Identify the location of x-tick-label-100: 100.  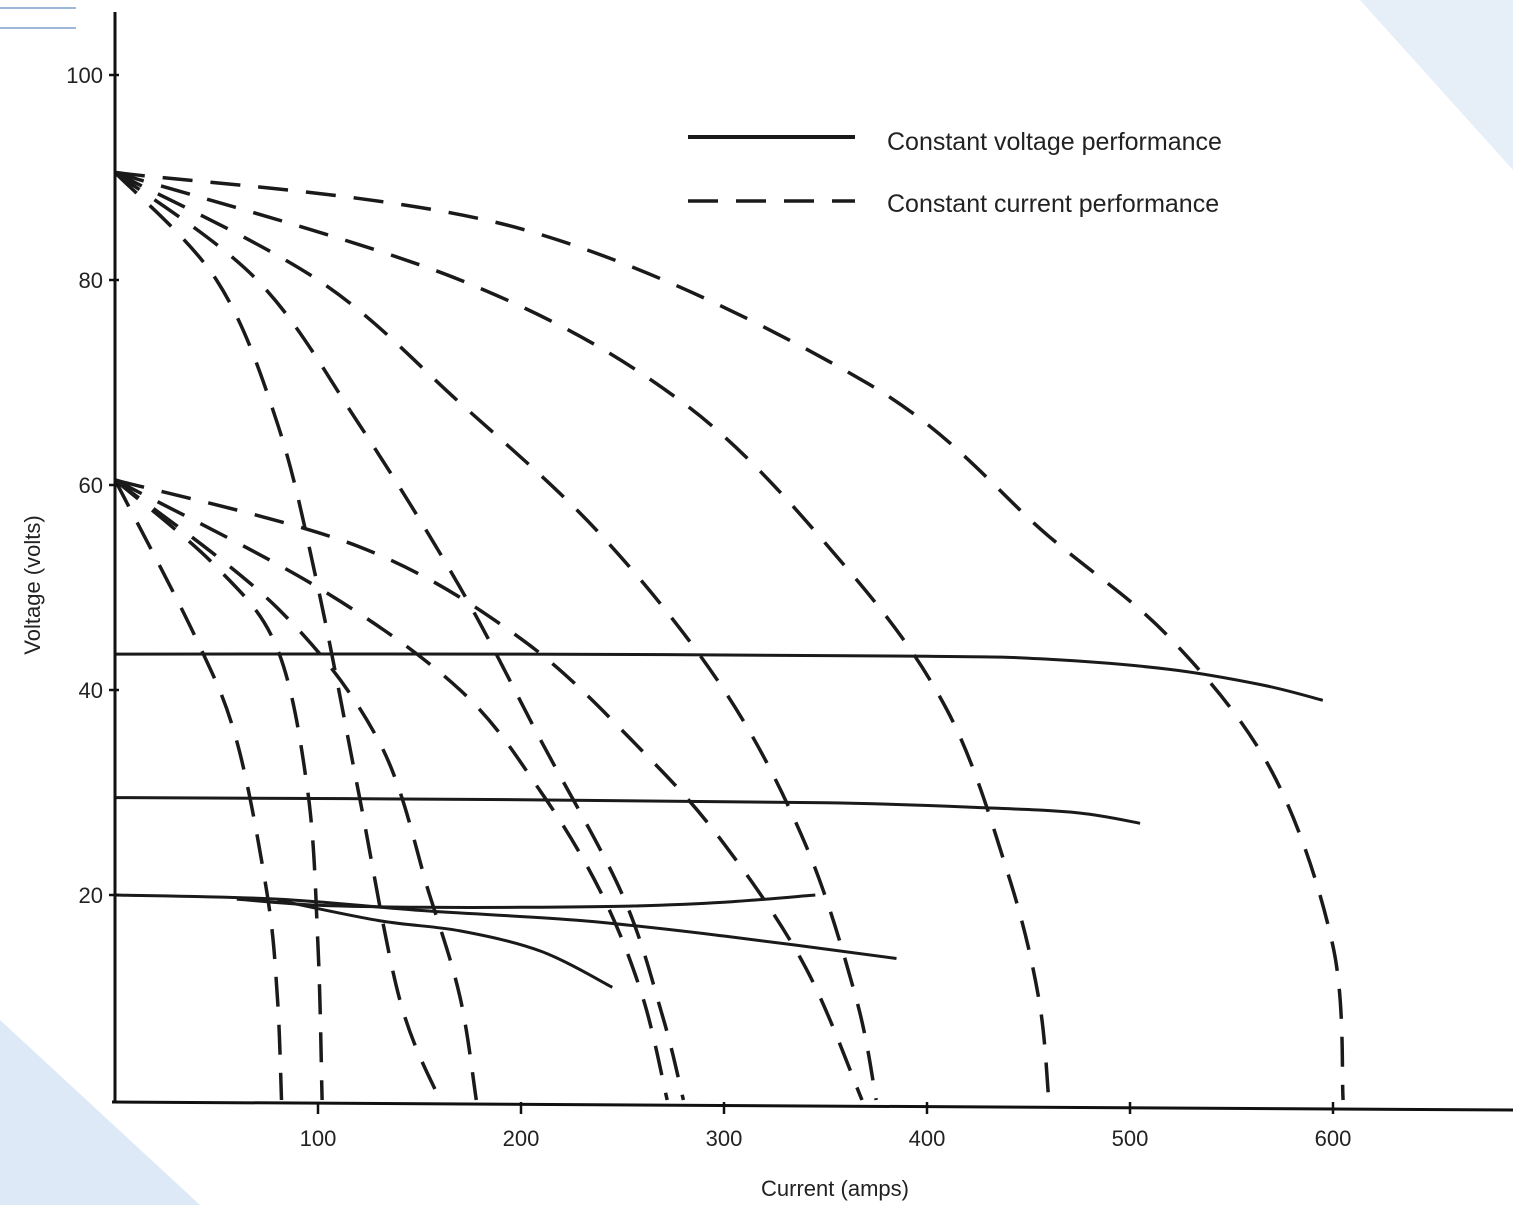
(318, 1138).